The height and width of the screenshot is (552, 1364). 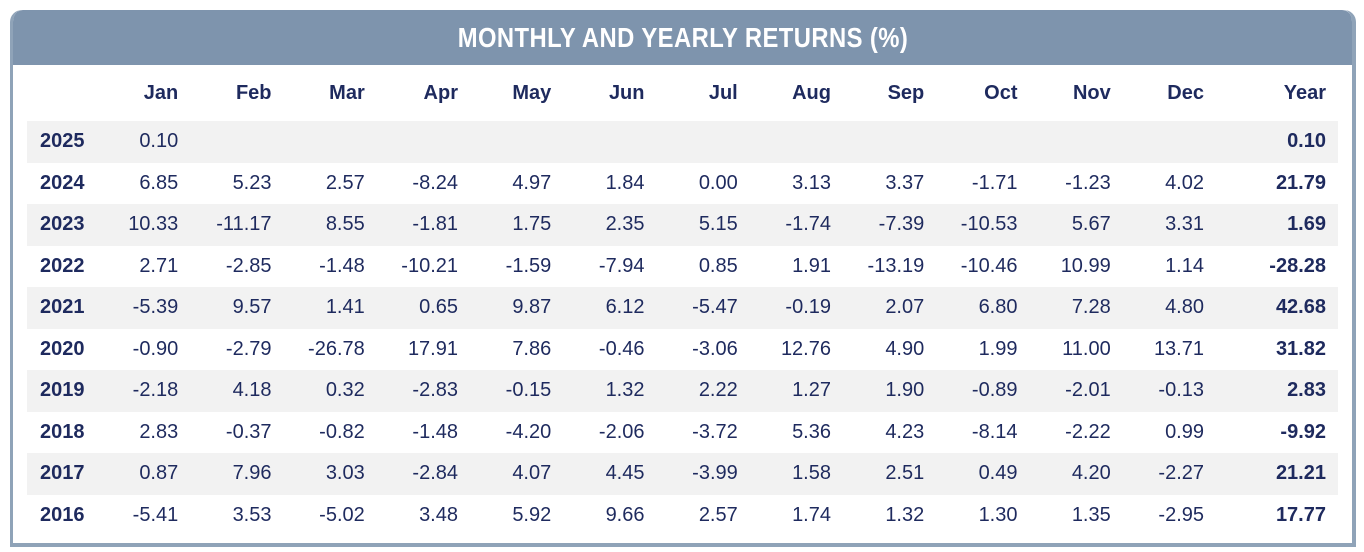 What do you see at coordinates (435, 473) in the screenshot?
I see `cell-apr: -2.84` at bounding box center [435, 473].